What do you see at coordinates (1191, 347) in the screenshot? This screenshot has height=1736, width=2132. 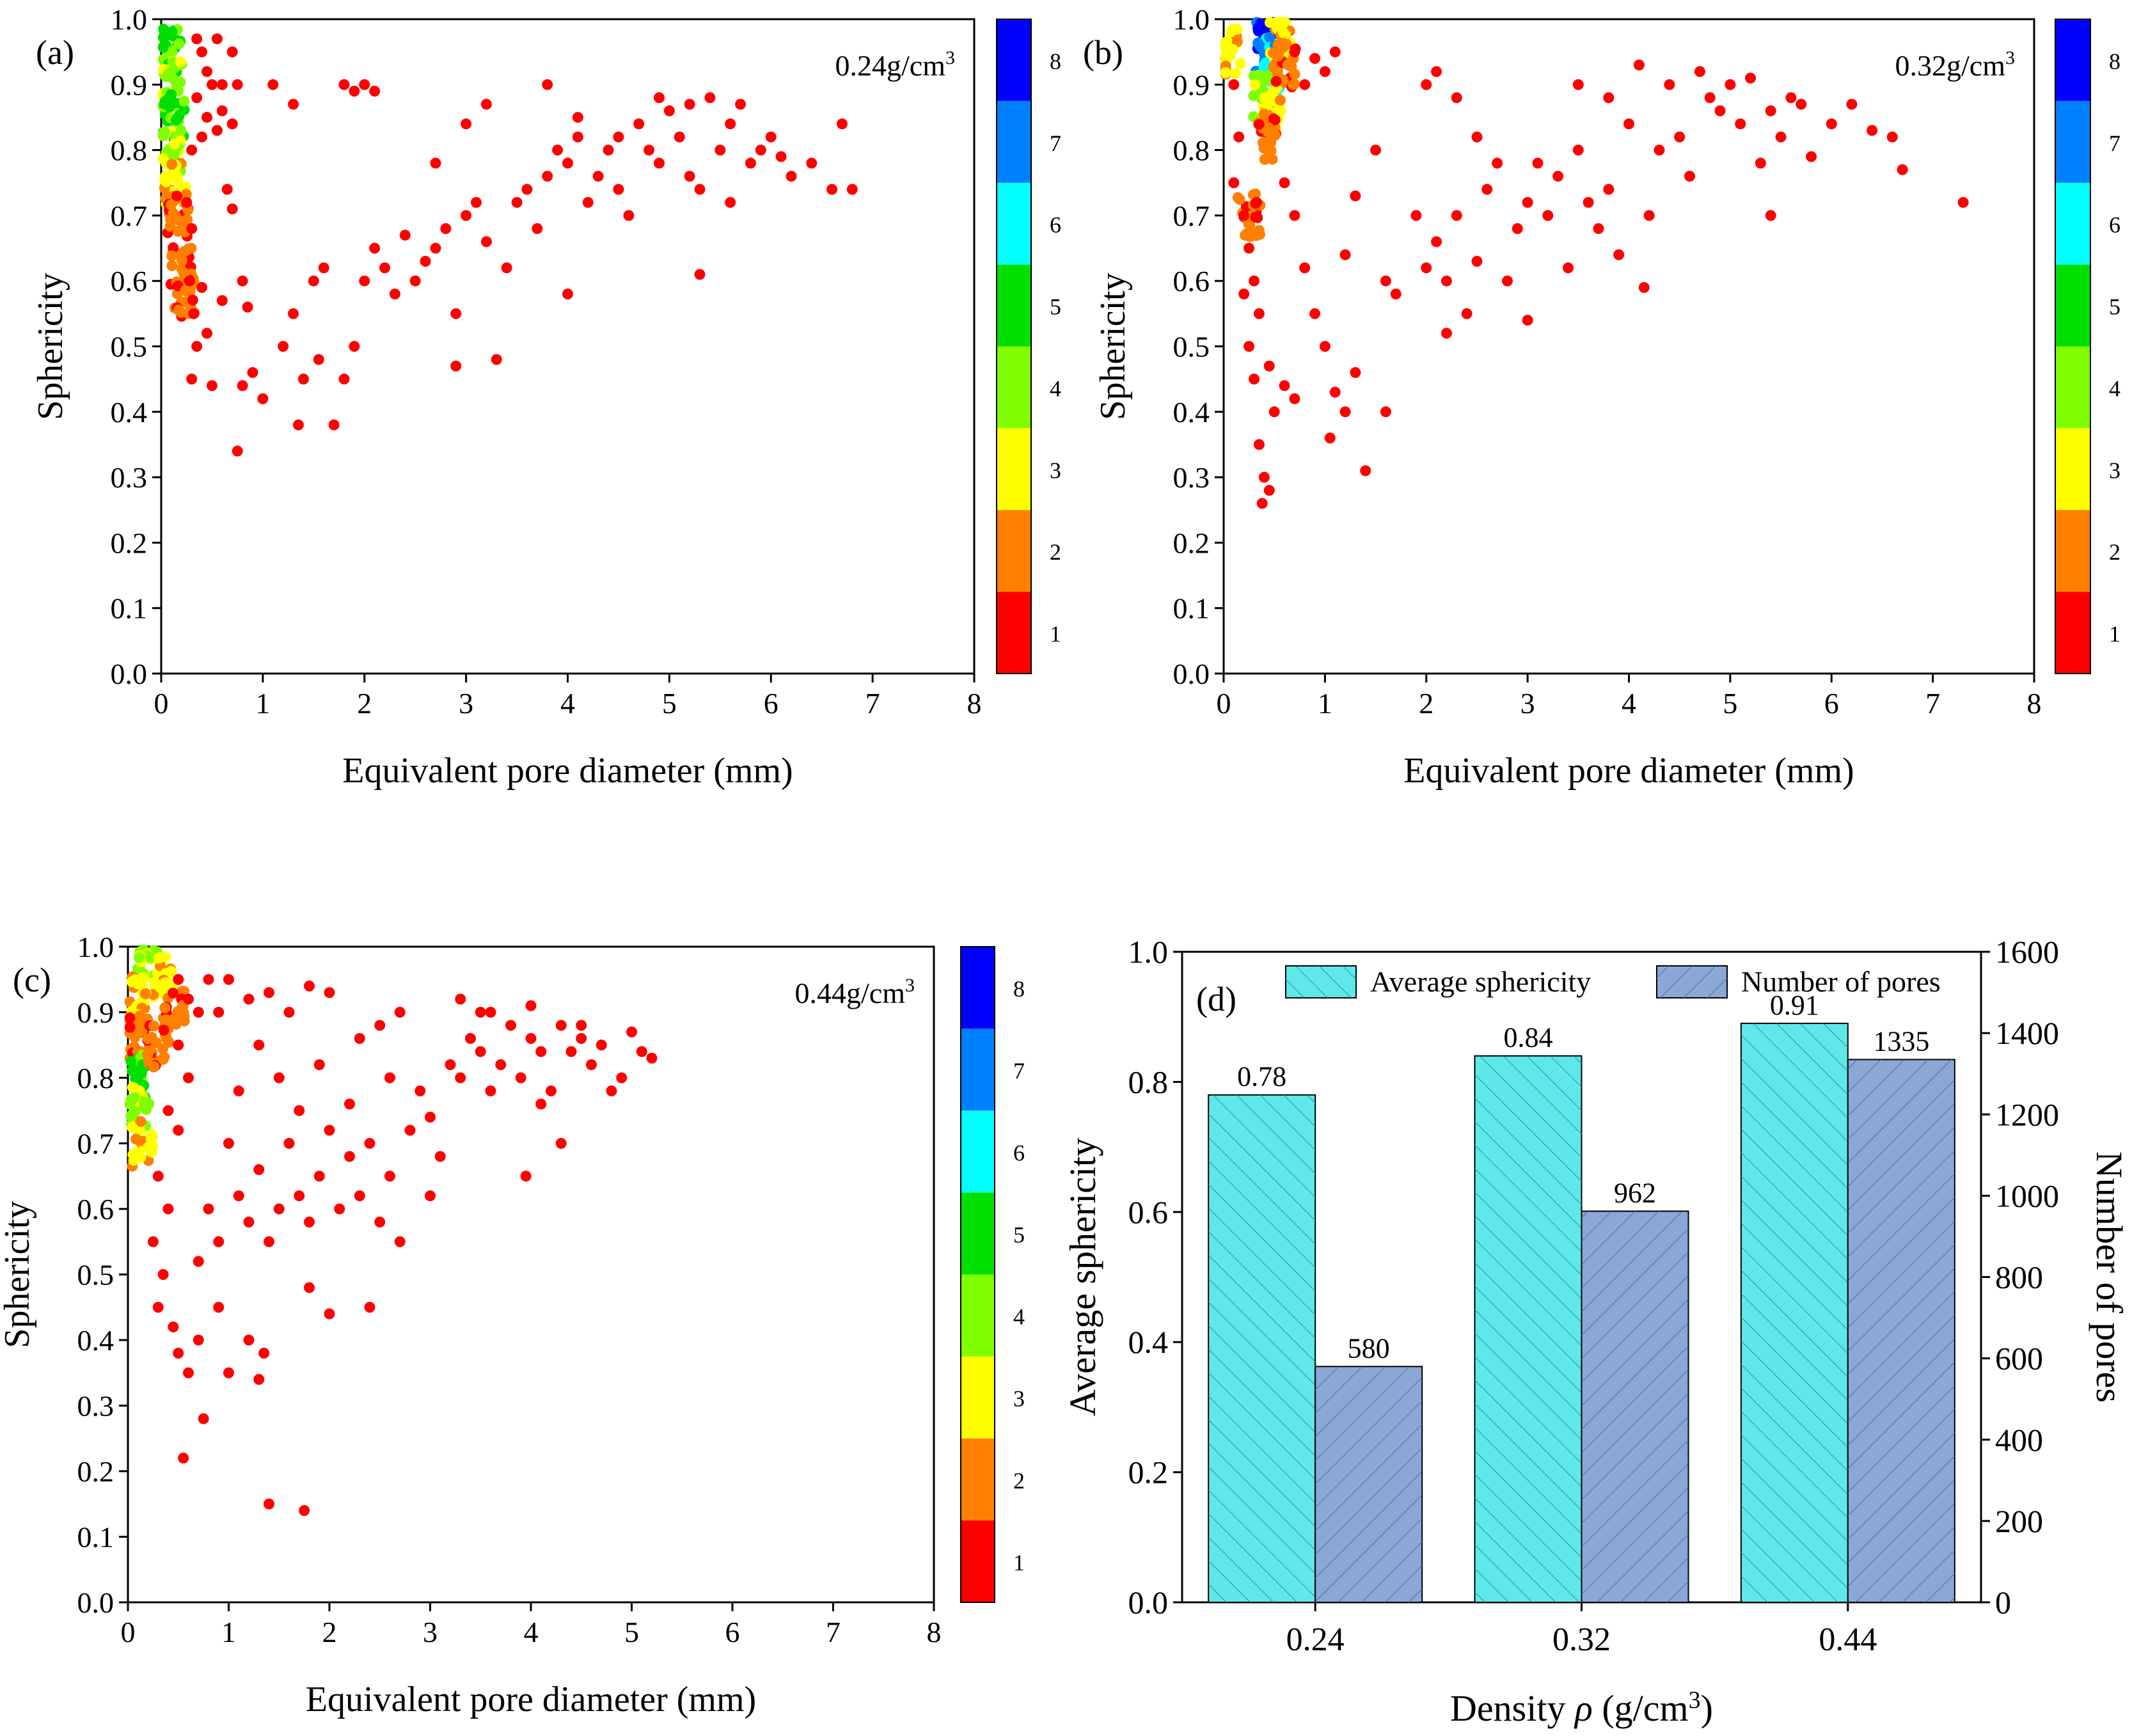 I see `y-tick-label: 0.5` at bounding box center [1191, 347].